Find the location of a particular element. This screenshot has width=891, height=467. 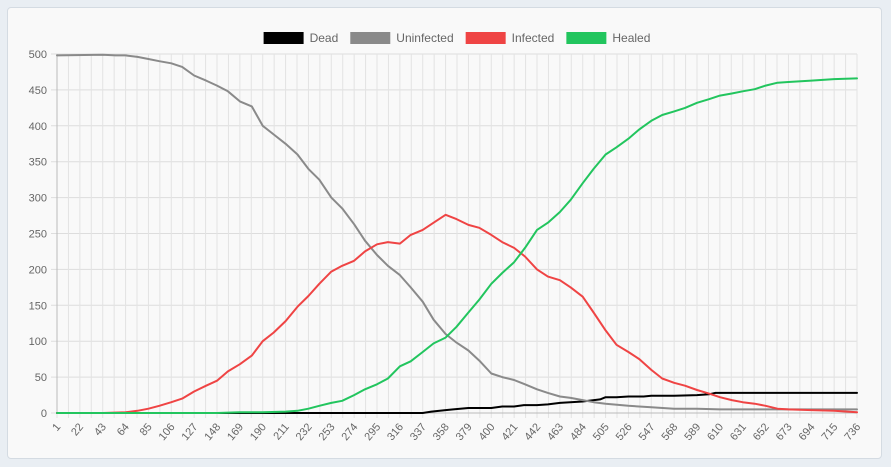

y-axis-ticks: 0 50 100 150 200 250 300 350 400 450 500 is located at coordinates (38, 234).